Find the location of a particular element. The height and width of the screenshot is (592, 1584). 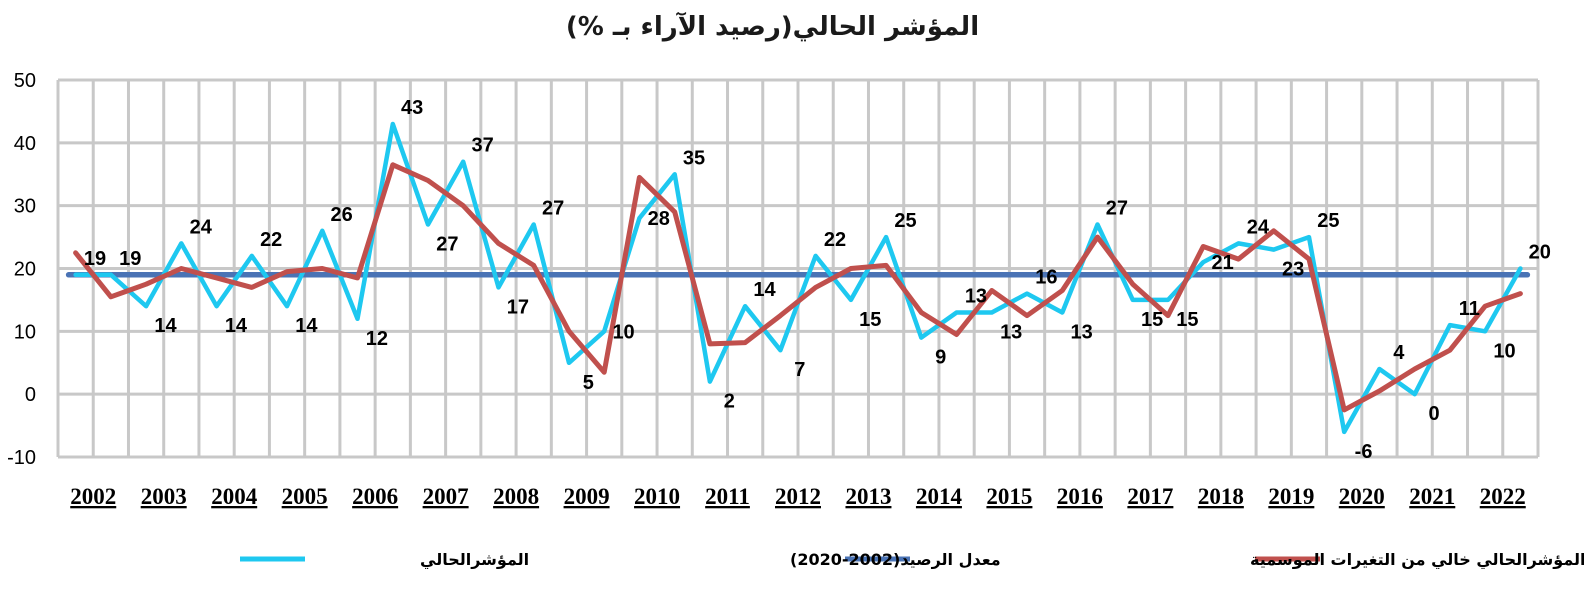

legend-label: المؤشرالحالي خالي من التغيرات الموسمية is located at coordinates (1417, 560).